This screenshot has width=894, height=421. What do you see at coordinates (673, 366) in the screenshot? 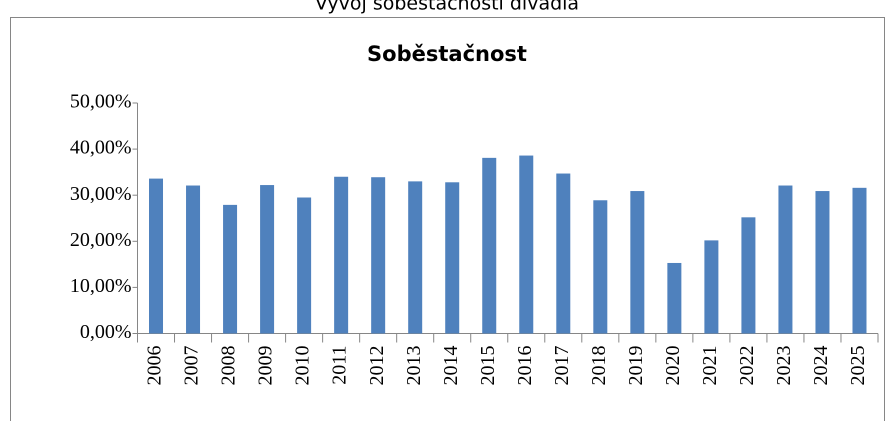
I see `x-tick-label: 2020` at bounding box center [673, 366].